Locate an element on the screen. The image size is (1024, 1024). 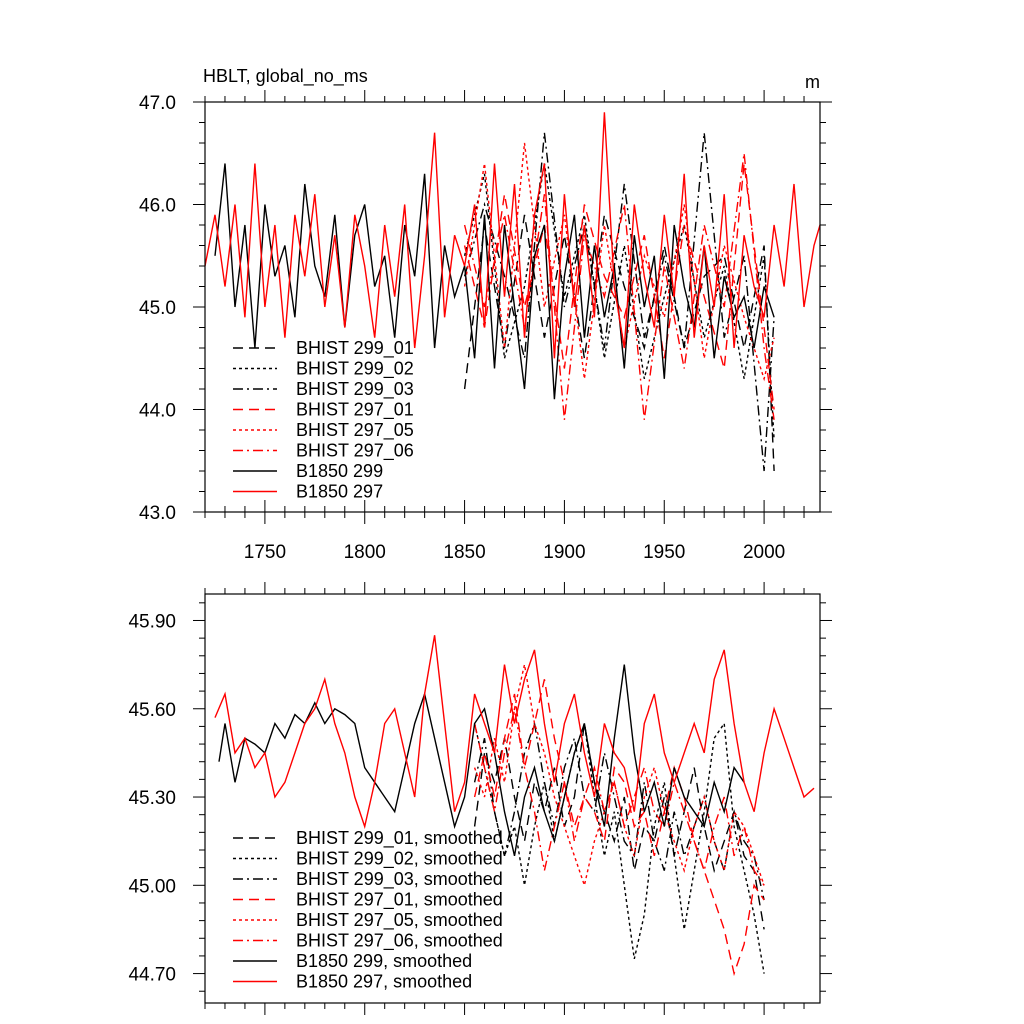
legend-label: B1850 297 is located at coordinates (339, 492).